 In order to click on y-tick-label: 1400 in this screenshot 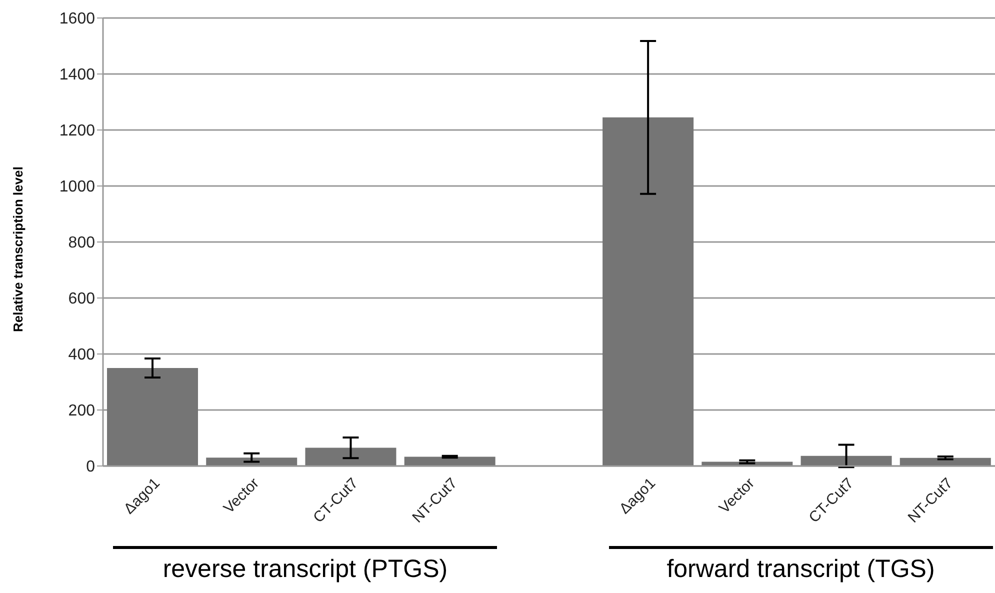, I will do `click(77, 75)`.